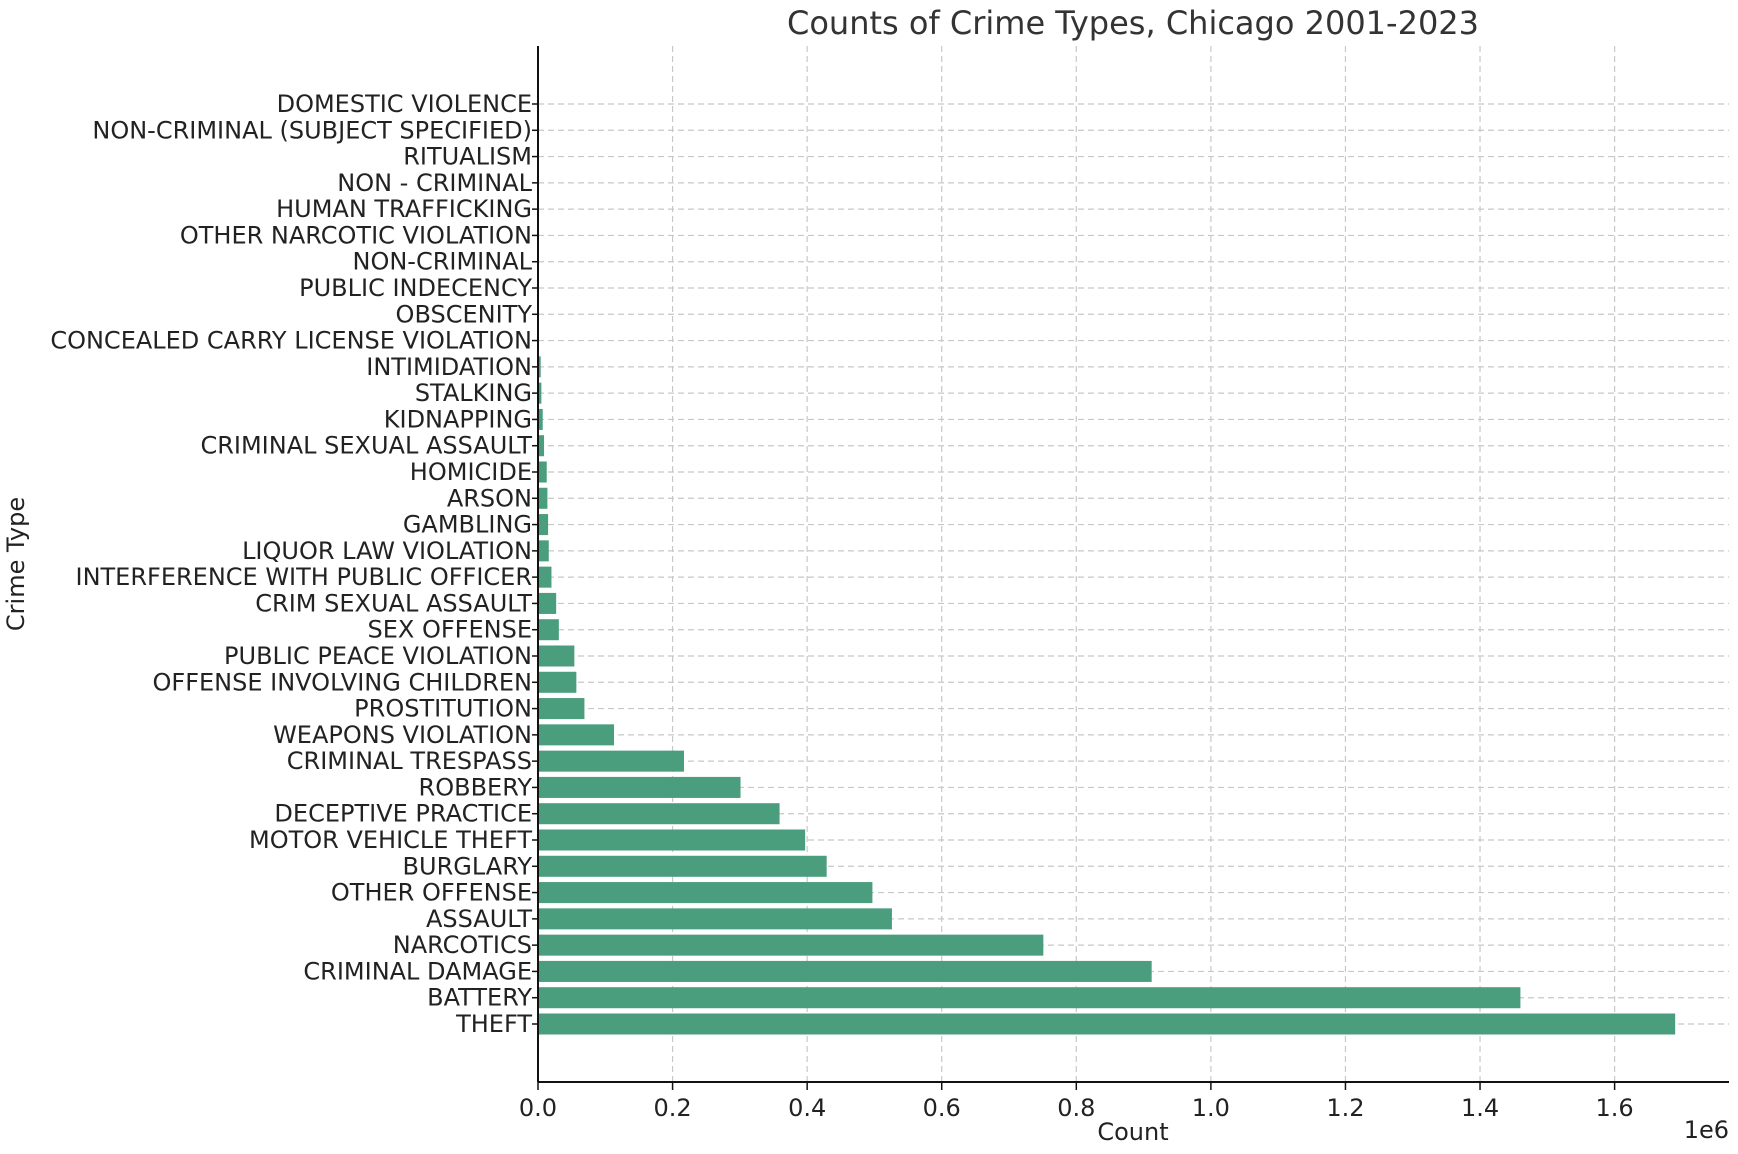  I want to click on category-label: OTHER OFFENSE, so click(431, 893).